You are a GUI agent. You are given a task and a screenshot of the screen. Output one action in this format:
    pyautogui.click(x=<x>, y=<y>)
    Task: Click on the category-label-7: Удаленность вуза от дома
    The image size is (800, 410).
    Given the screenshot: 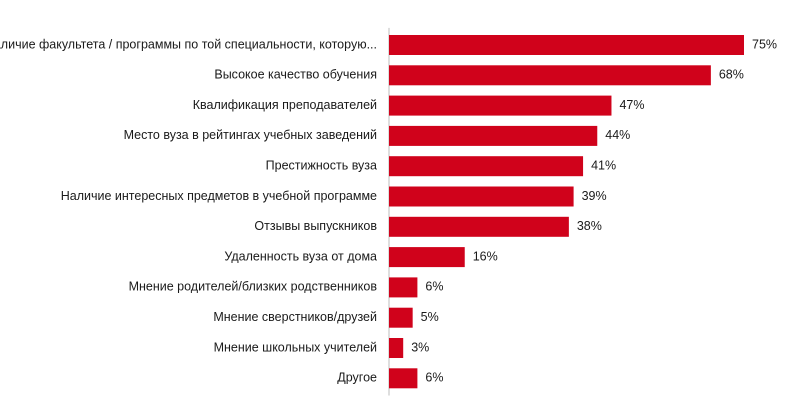 What is the action you would take?
    pyautogui.click(x=300, y=256)
    